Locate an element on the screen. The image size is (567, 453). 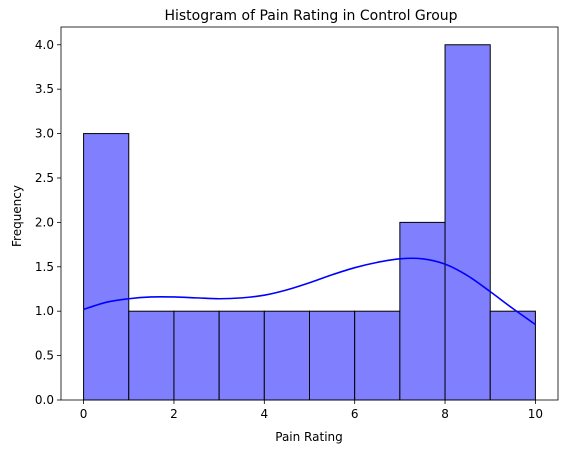
x-tick-label: 4 is located at coordinates (264, 414).